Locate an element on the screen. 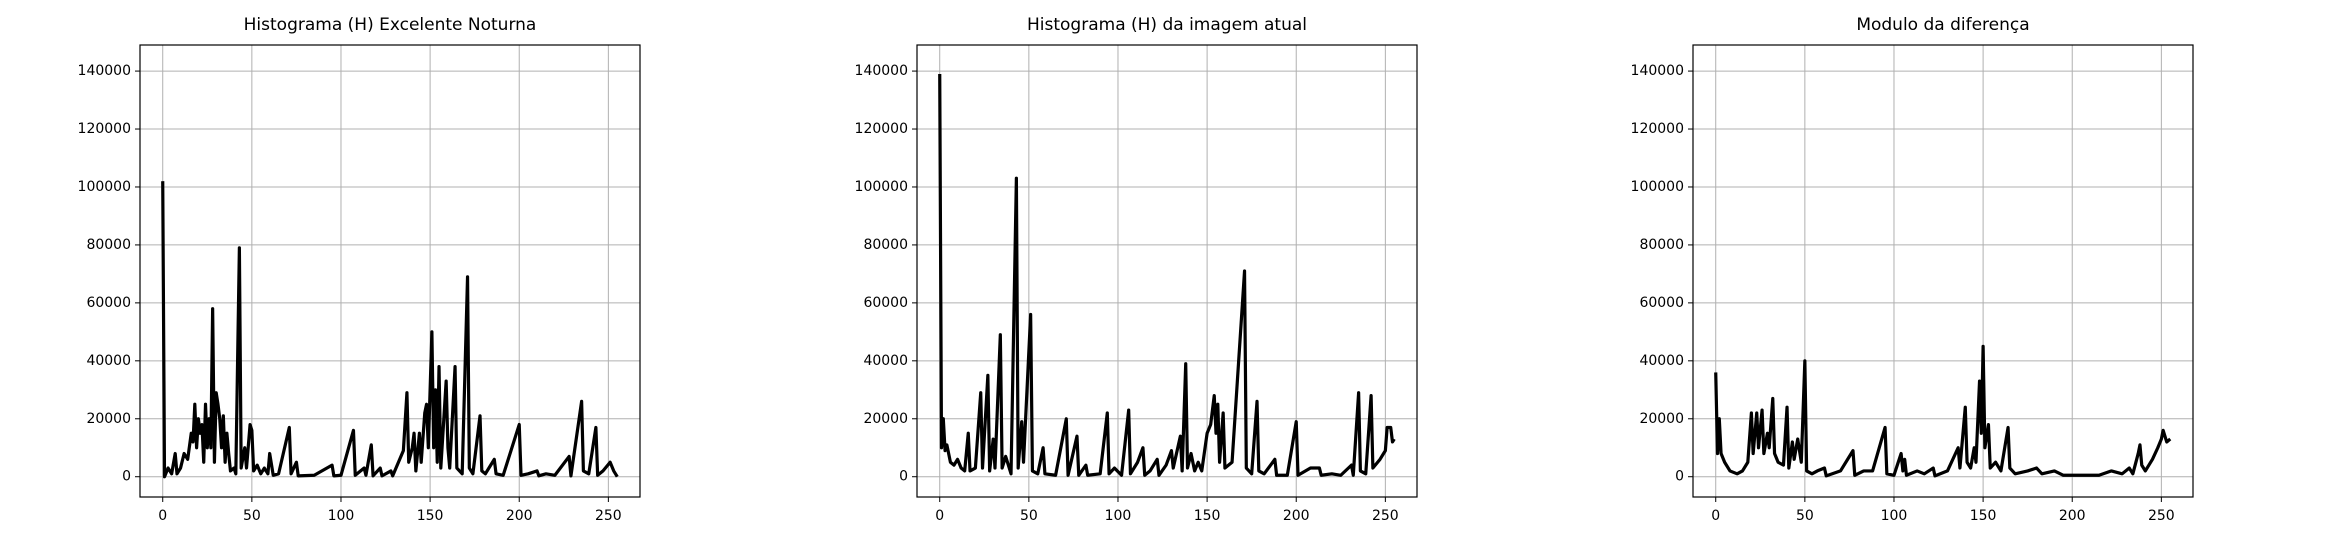 This screenshot has height=549, width=2332. chart-title: Modulo da diferença is located at coordinates (1942, 25).